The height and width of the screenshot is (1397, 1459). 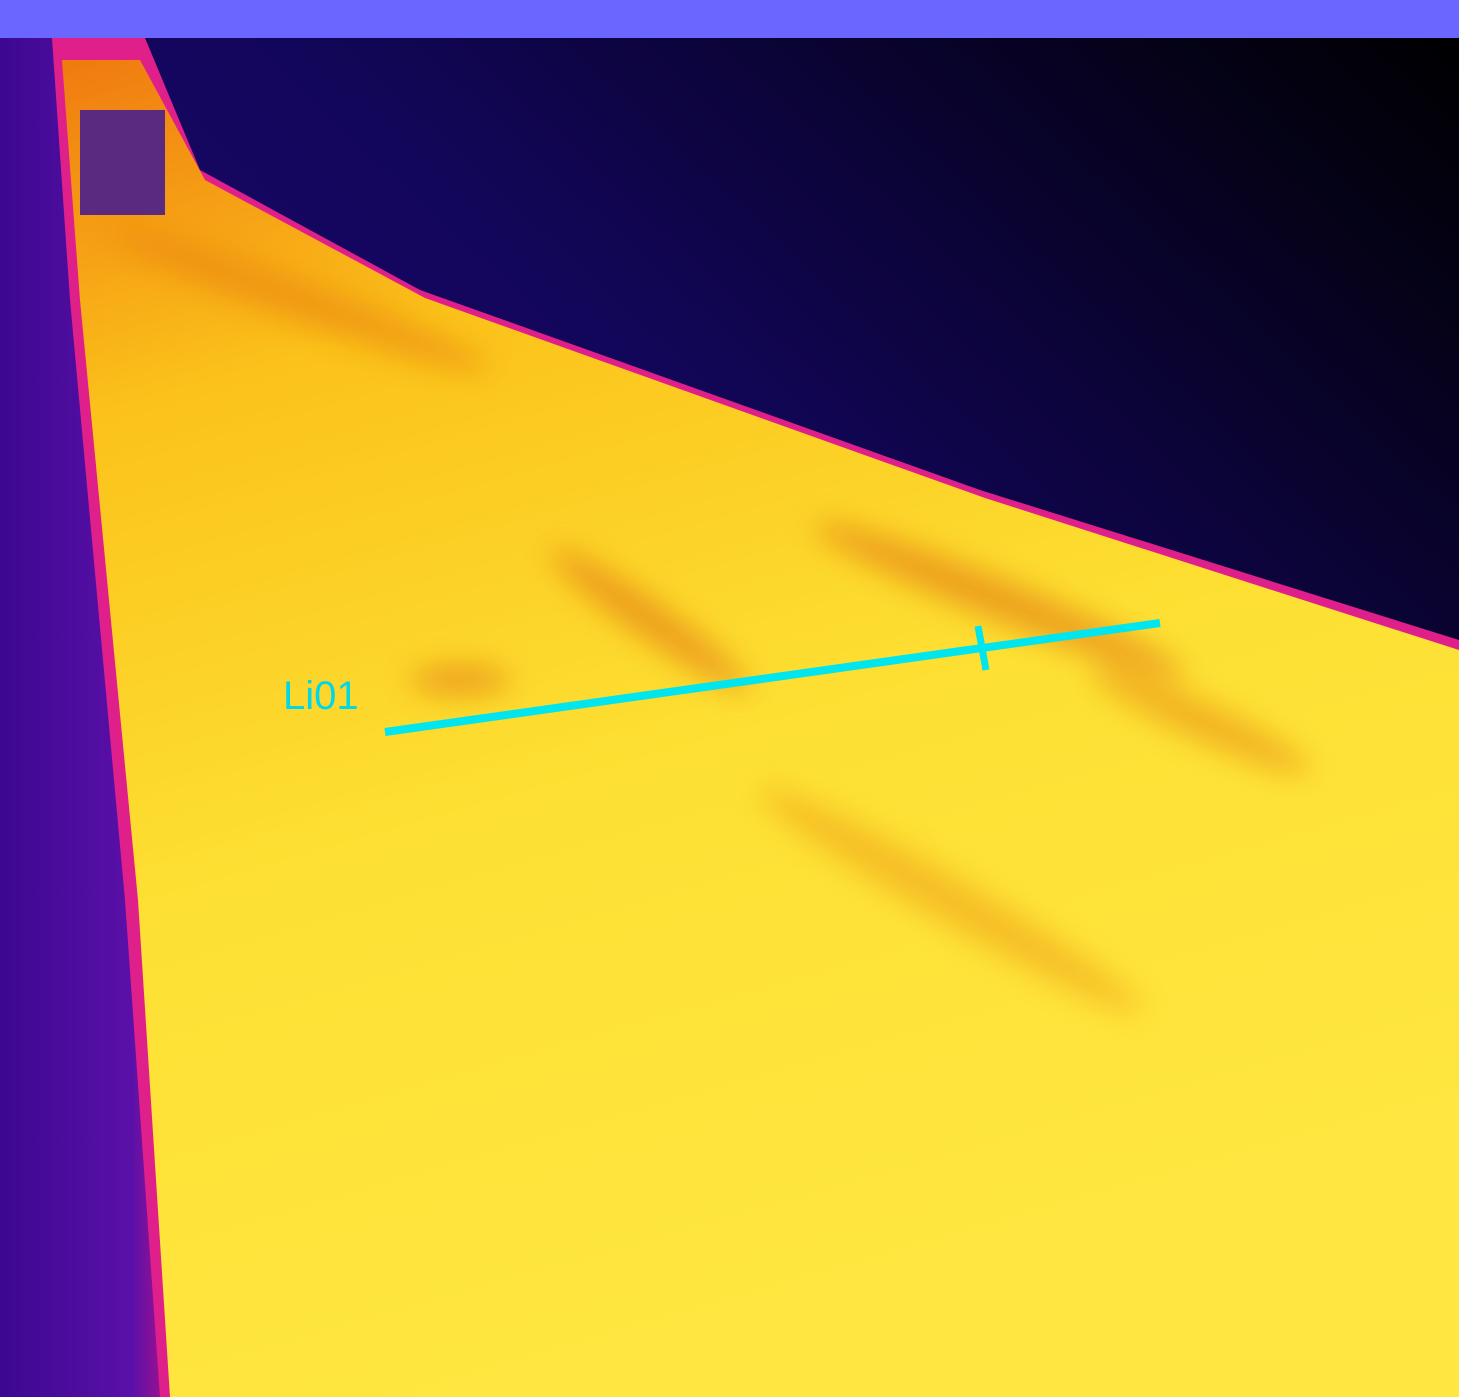 What do you see at coordinates (772, 677) in the screenshot?
I see `measure-line` at bounding box center [772, 677].